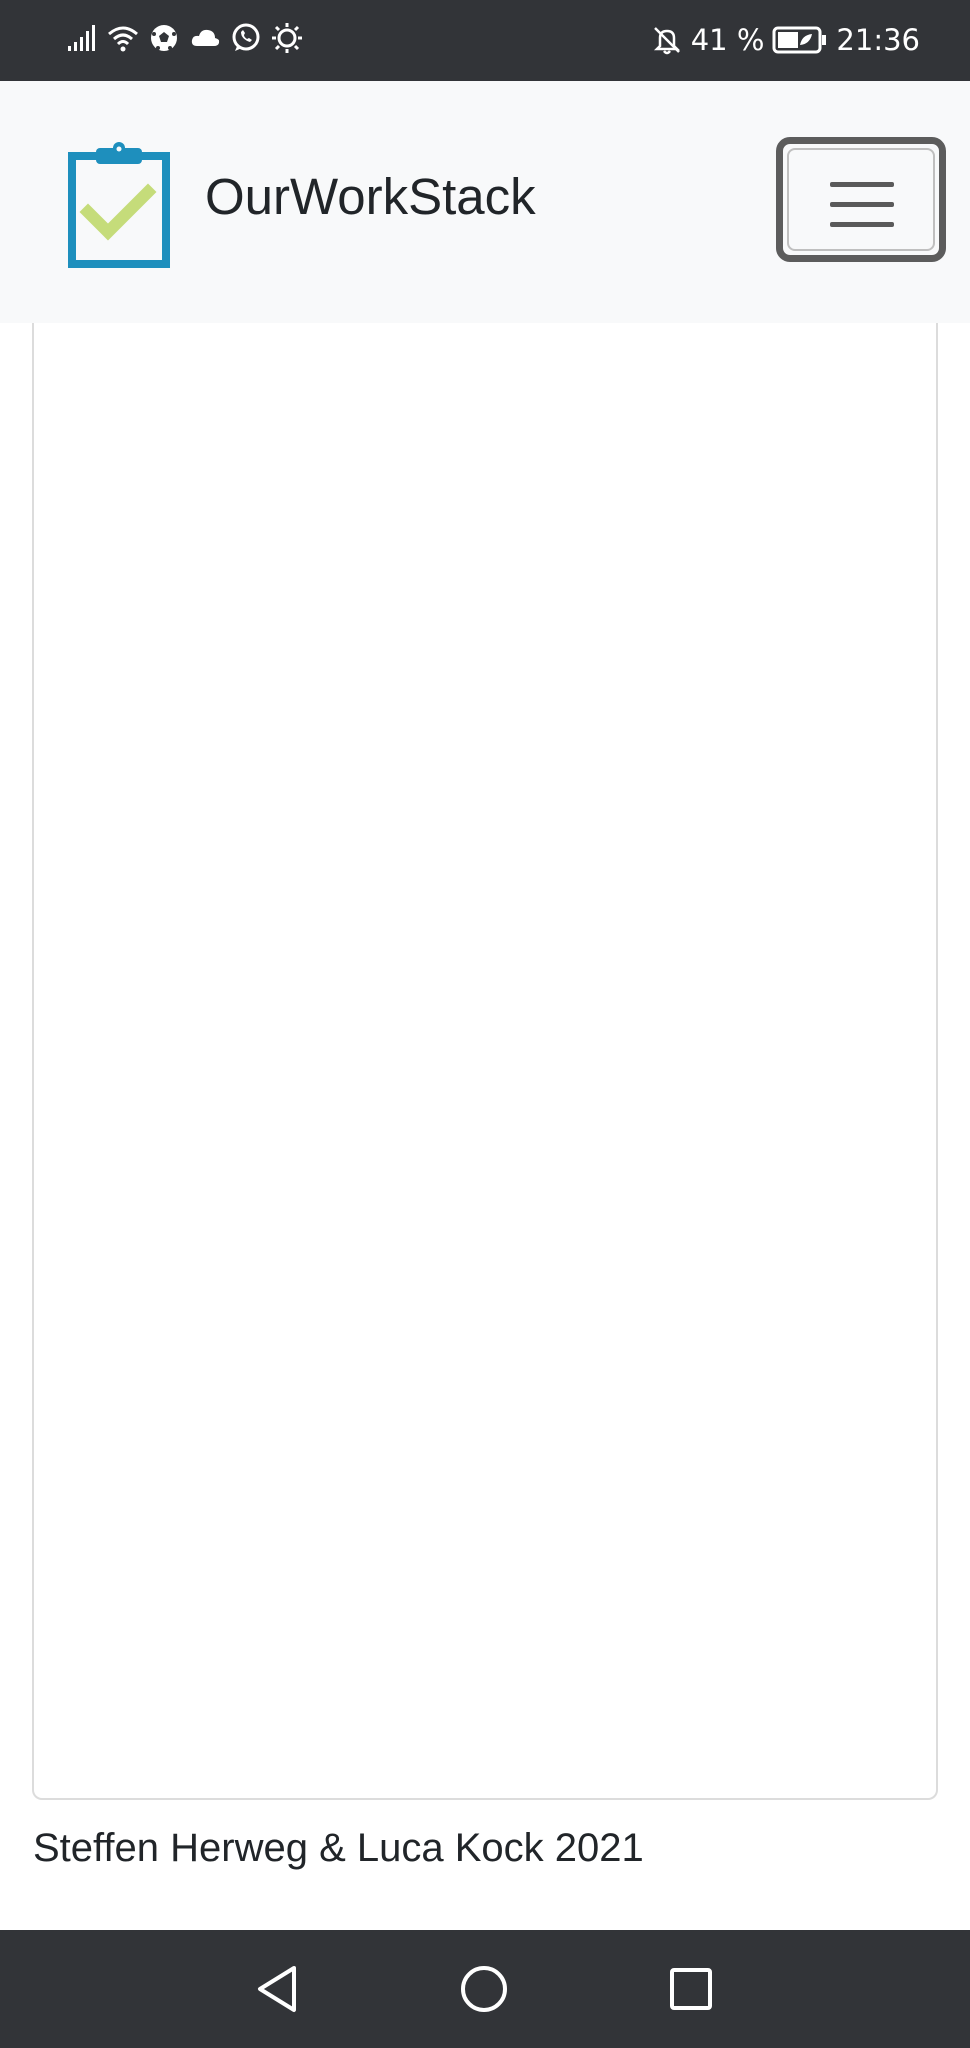 The height and width of the screenshot is (2048, 970). I want to click on wifi-icon, so click(123, 39).